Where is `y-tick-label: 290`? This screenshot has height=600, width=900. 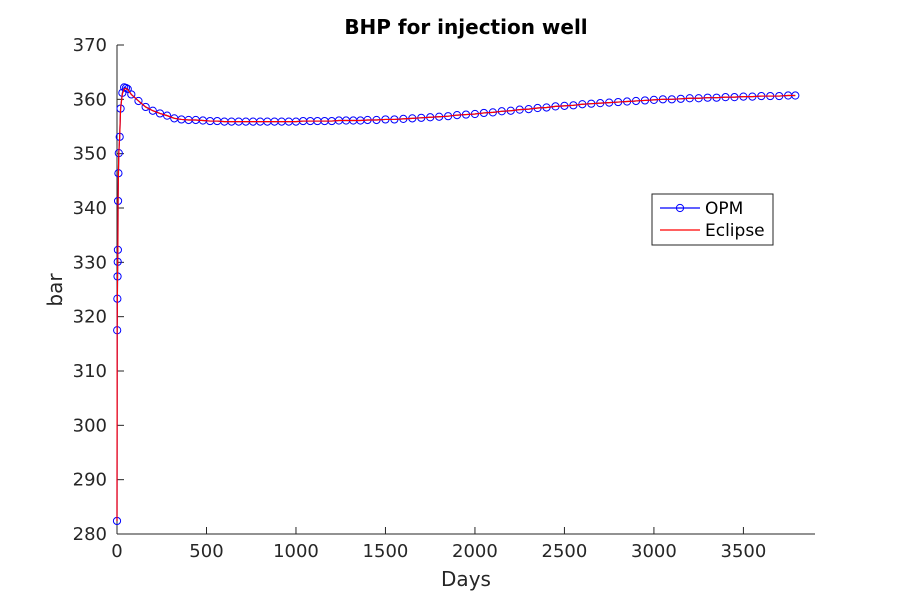
y-tick-label: 290 is located at coordinates (90, 480).